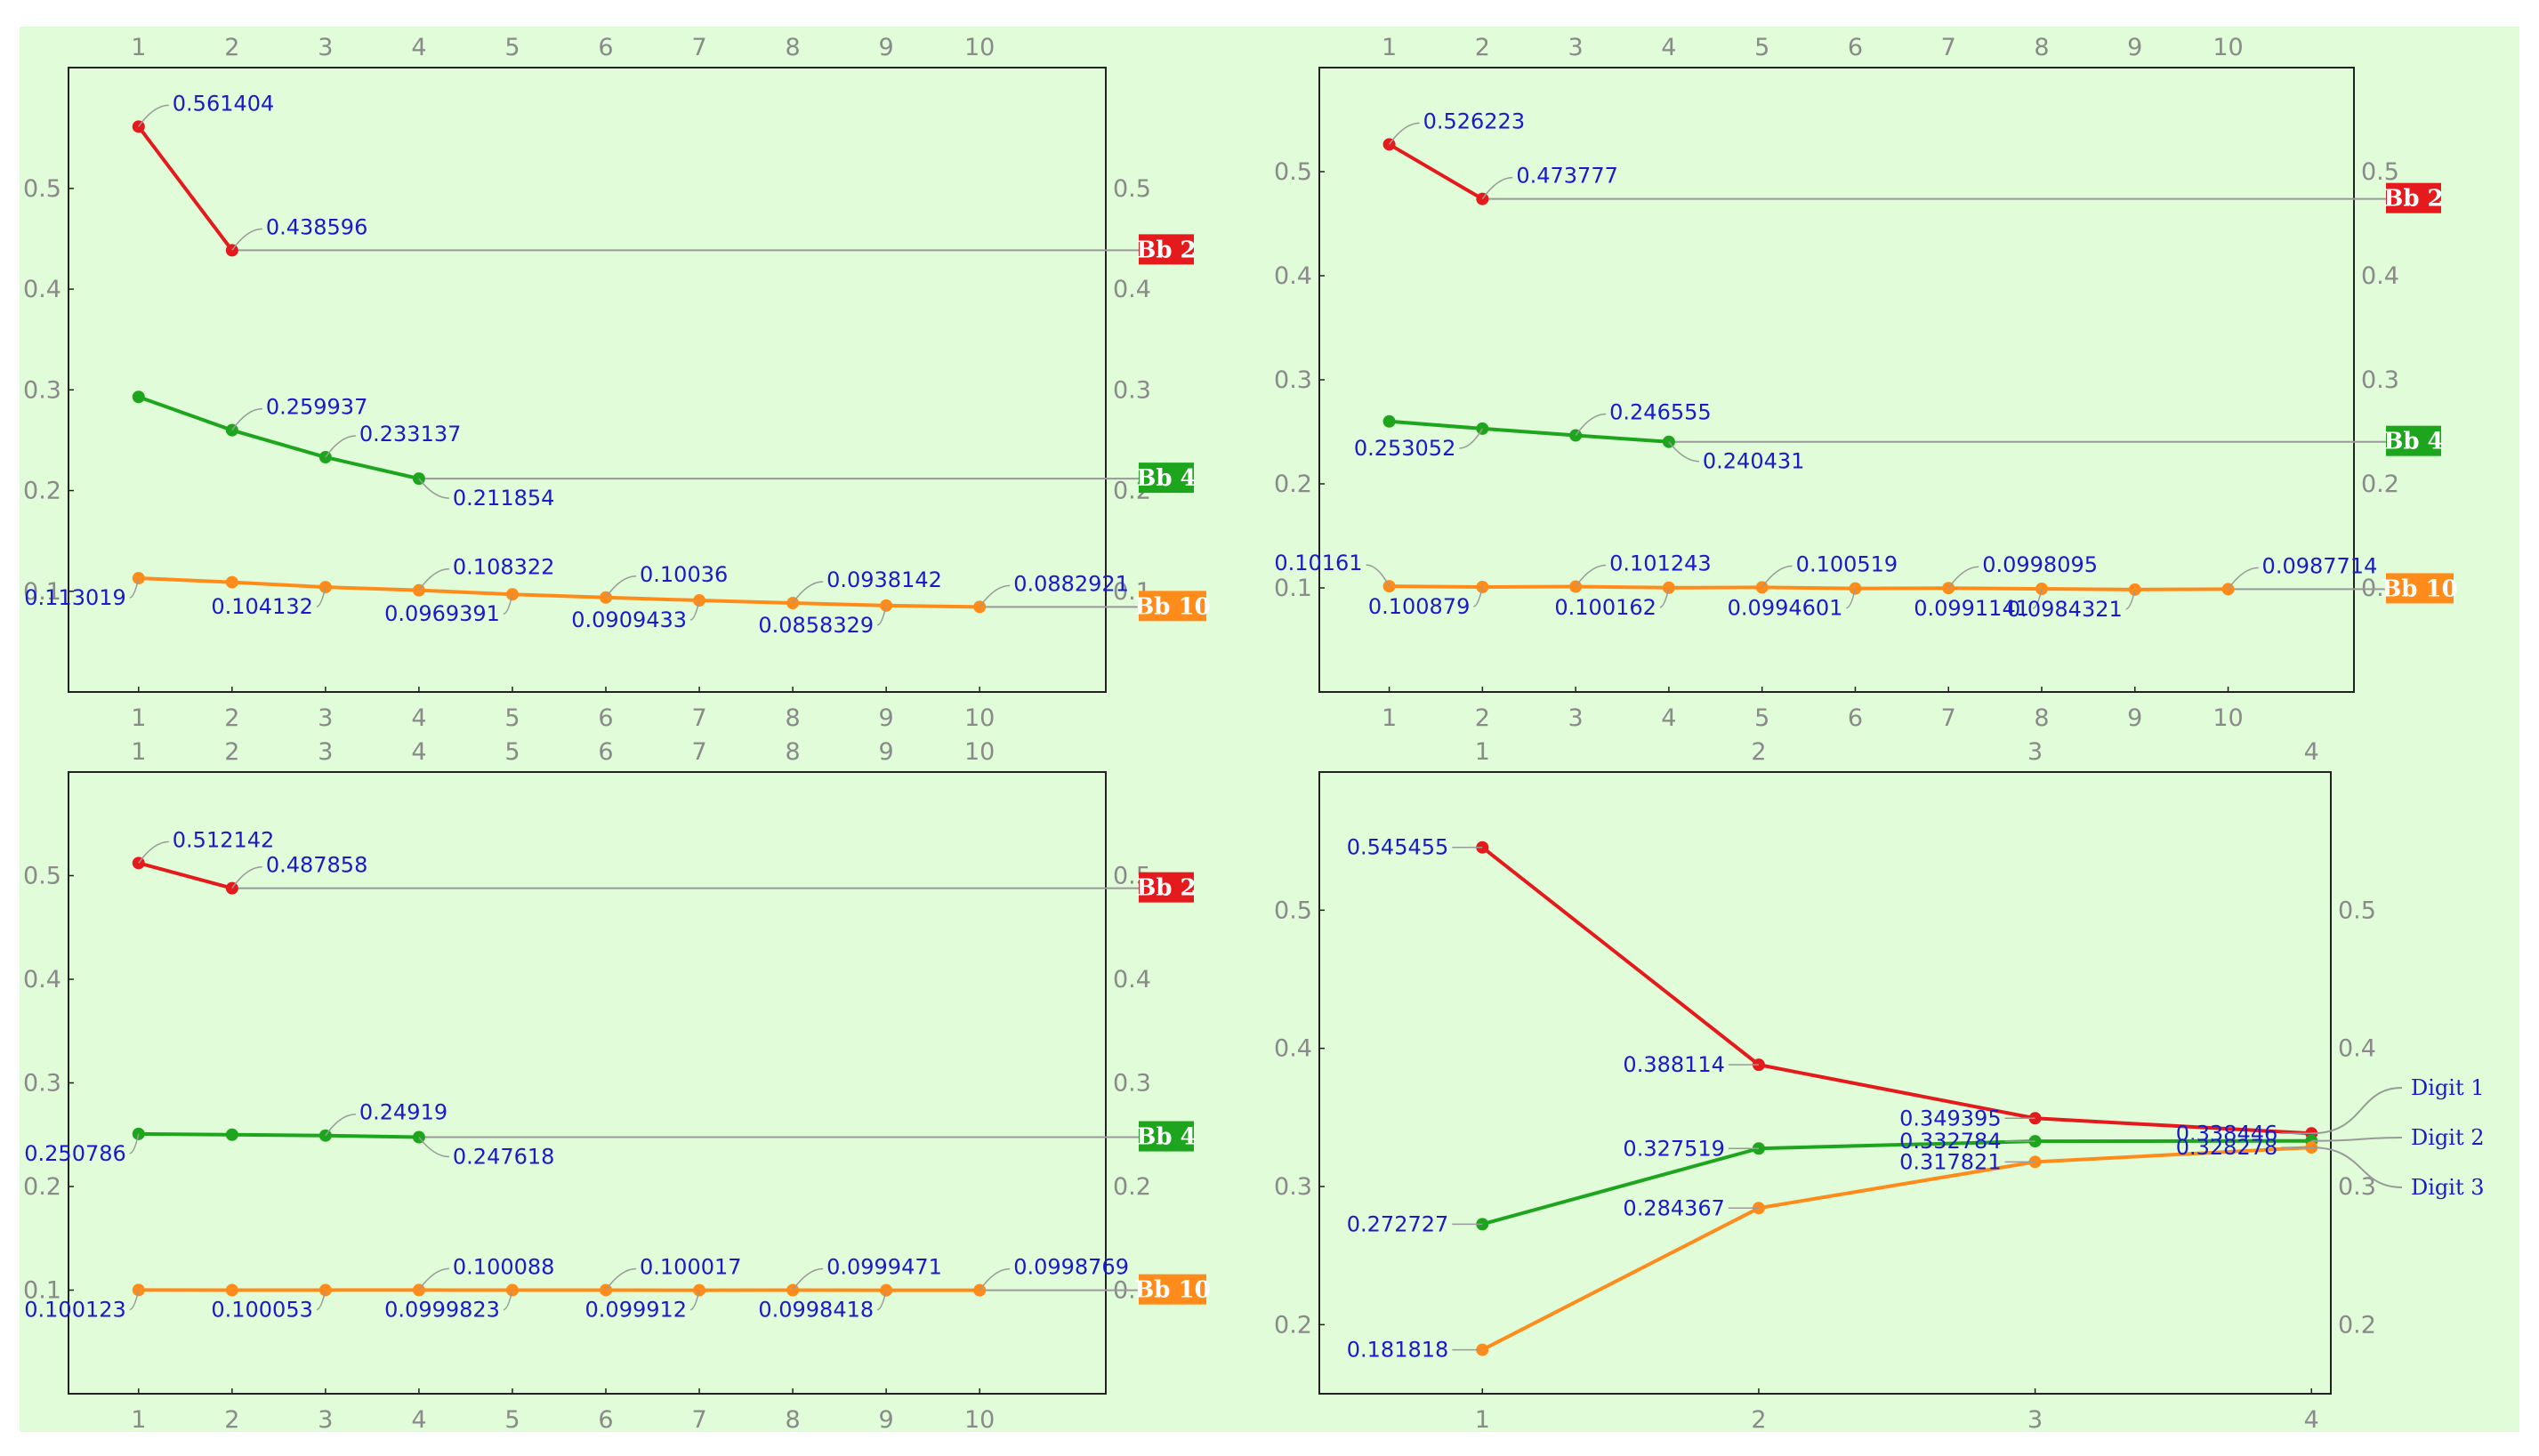 The width and height of the screenshot is (2539, 1456). Describe the element at coordinates (1398, 1350) in the screenshot. I see `data-label: 0.181818` at that location.